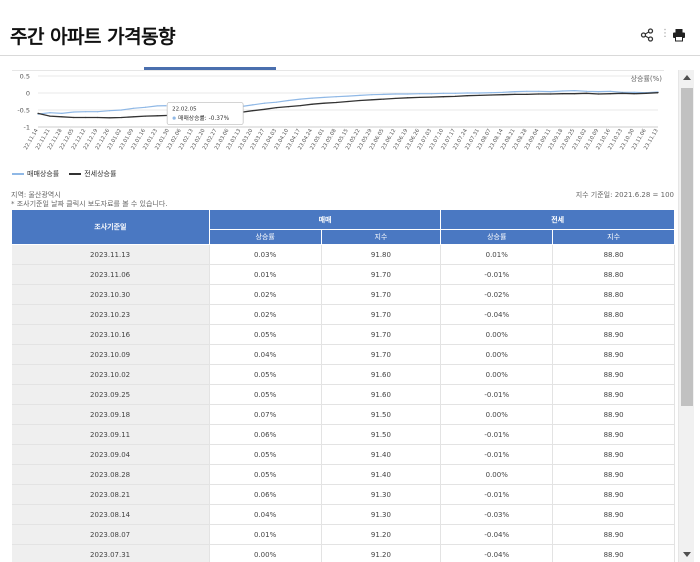 This screenshot has width=700, height=562. I want to click on jeonse-rate-cell: 0.00%, so click(497, 414).